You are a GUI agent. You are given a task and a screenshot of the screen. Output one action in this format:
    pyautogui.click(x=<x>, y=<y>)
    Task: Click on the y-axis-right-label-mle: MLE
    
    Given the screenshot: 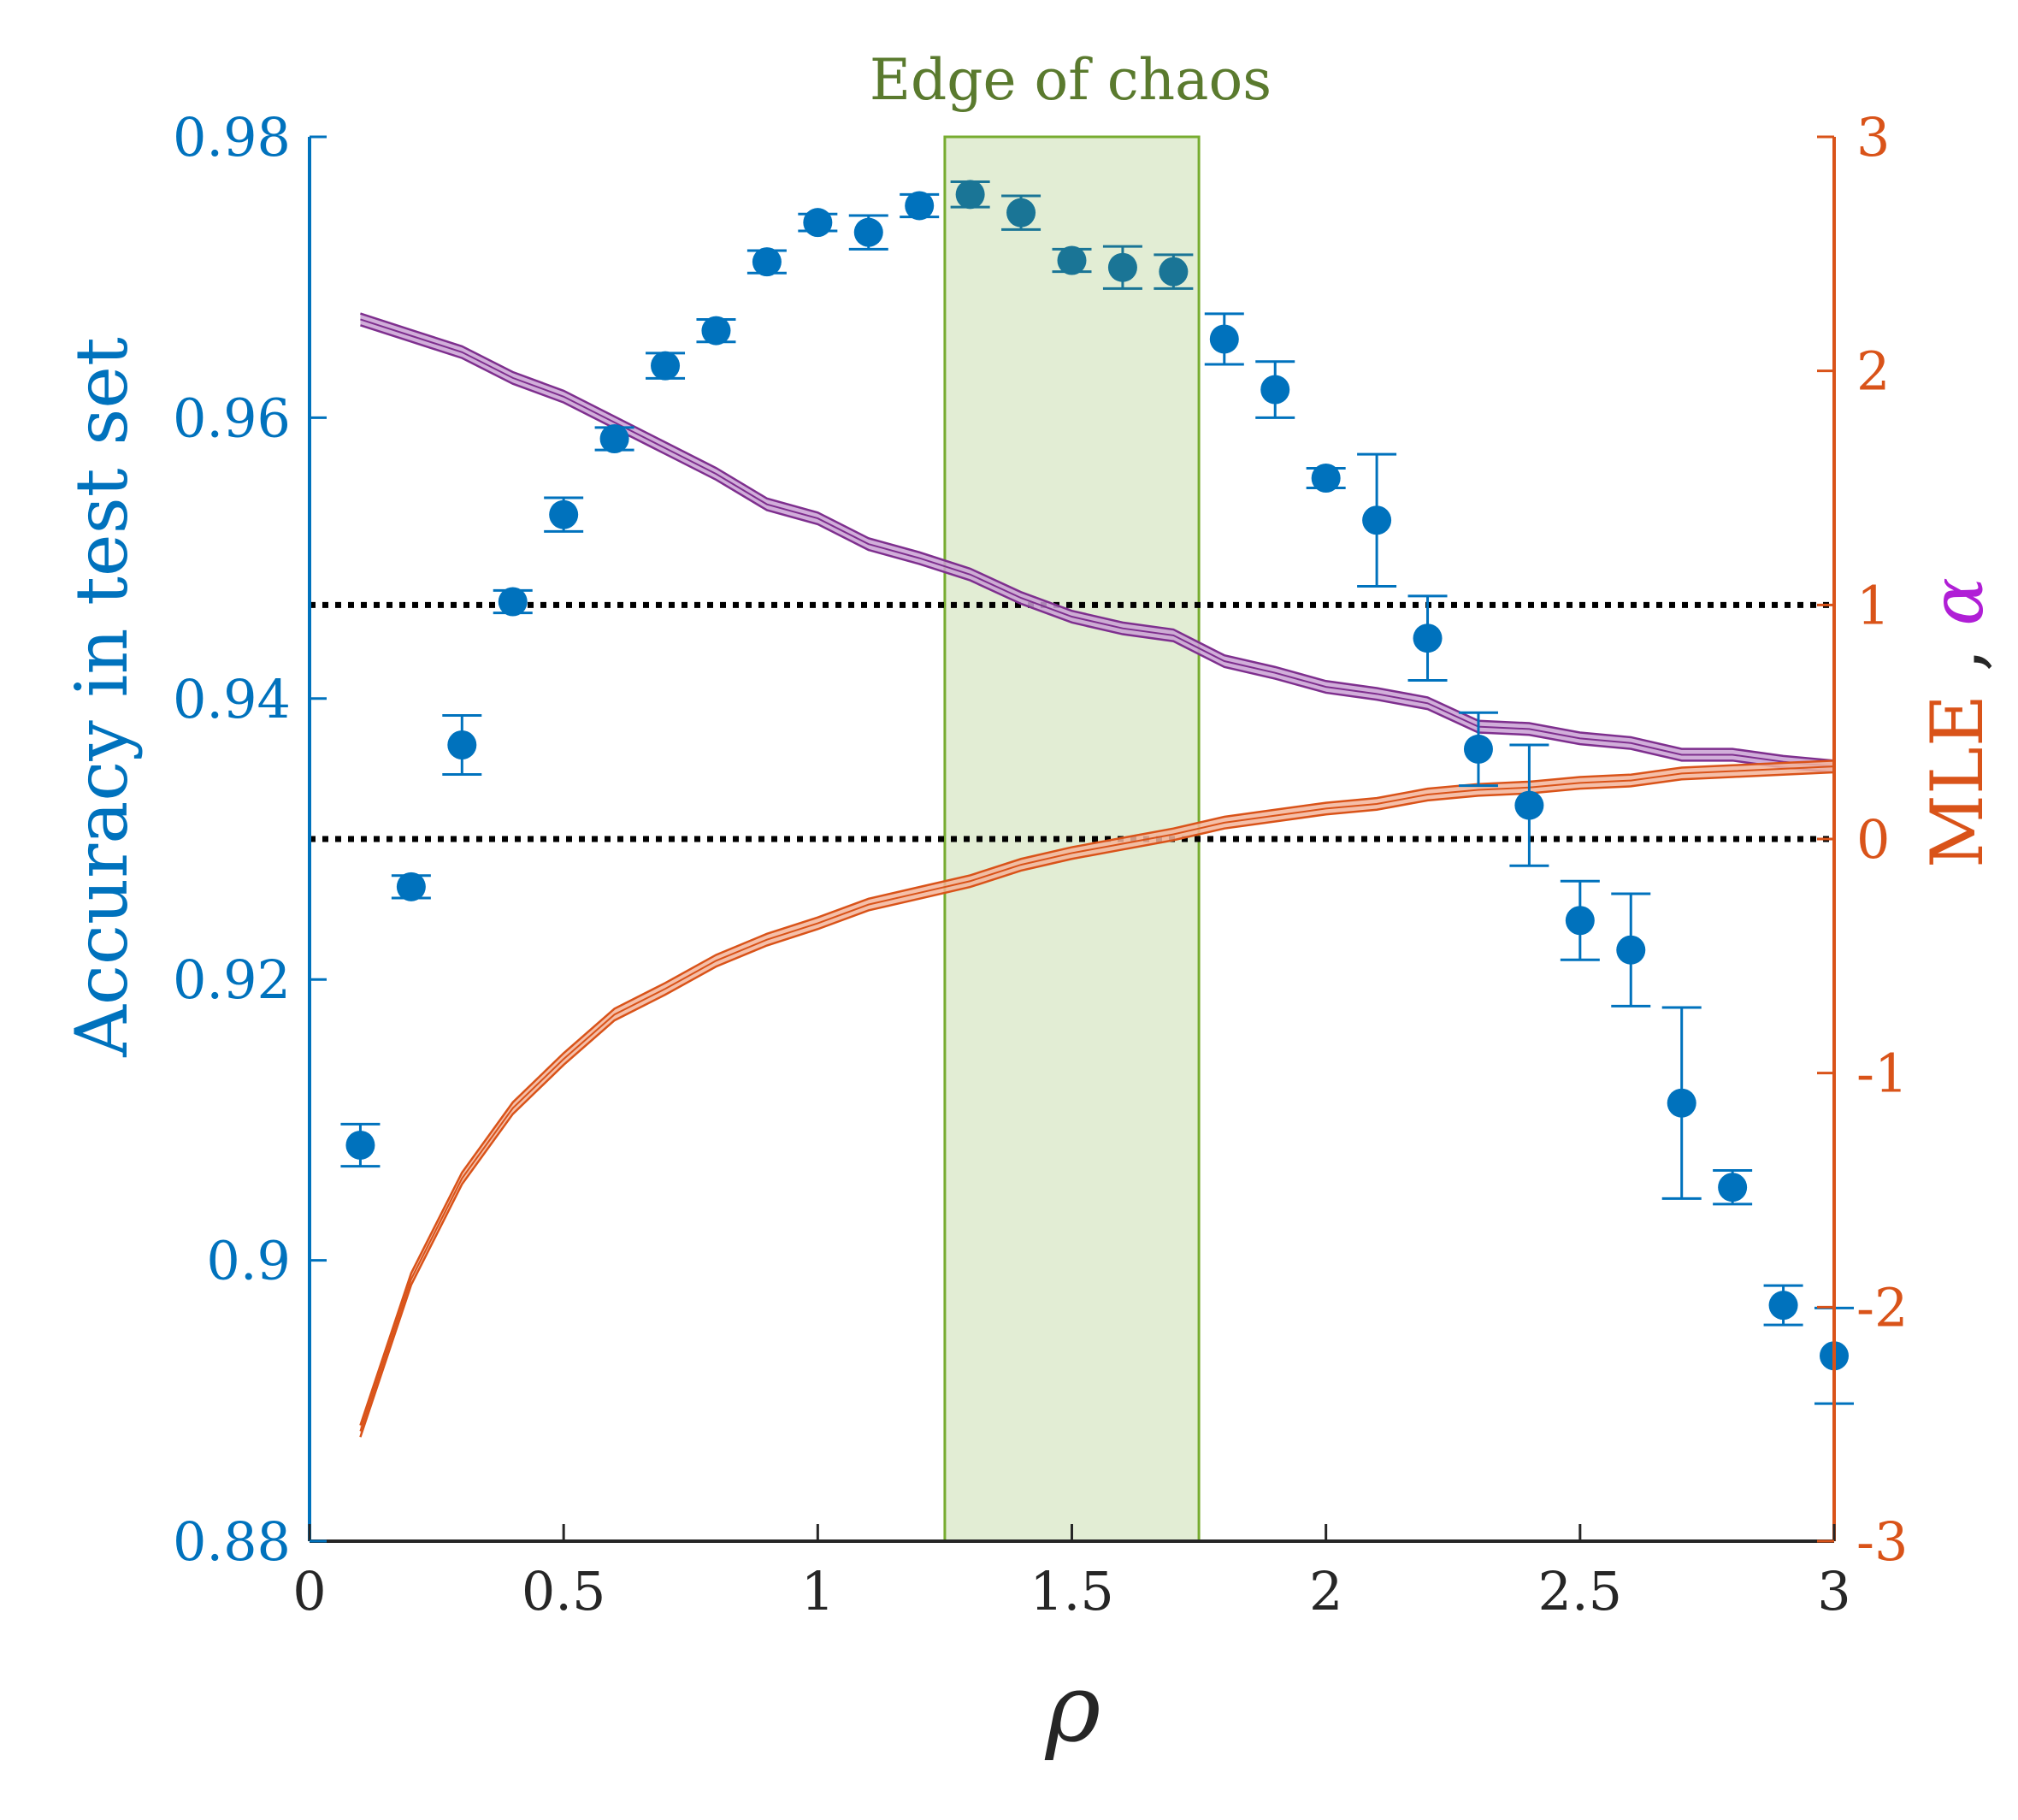 What is the action you would take?
    pyautogui.click(x=1957, y=781)
    